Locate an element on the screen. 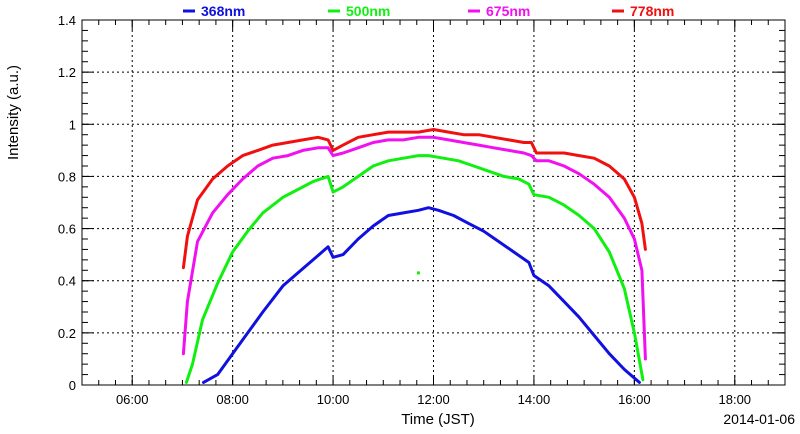 The height and width of the screenshot is (434, 800). outlier-point is located at coordinates (418, 273).